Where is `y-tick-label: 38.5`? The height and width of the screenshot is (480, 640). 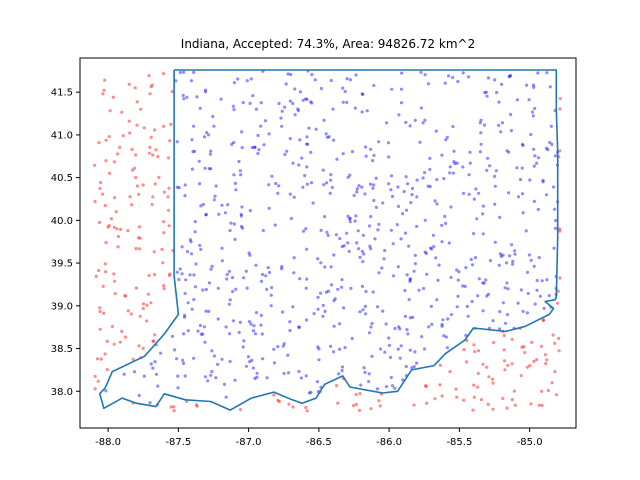 y-tick-label: 38.5 is located at coordinates (62, 349).